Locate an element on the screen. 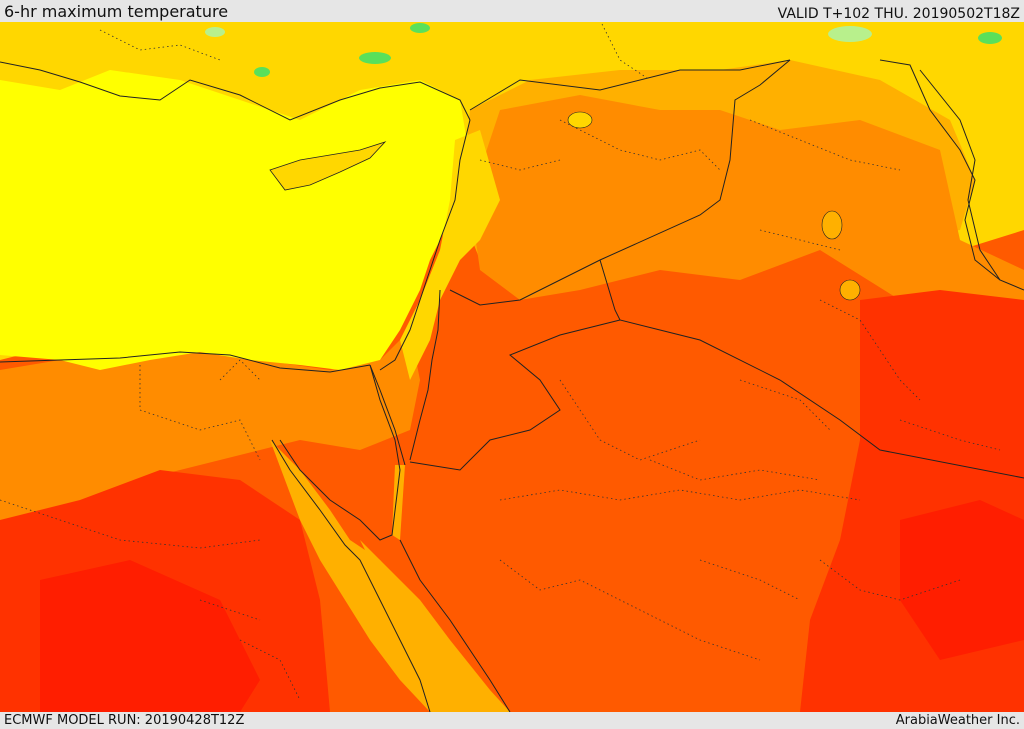 Image resolution: width=1024 pixels, height=729 pixels. border-jordan-saudi is located at coordinates (515, 395).